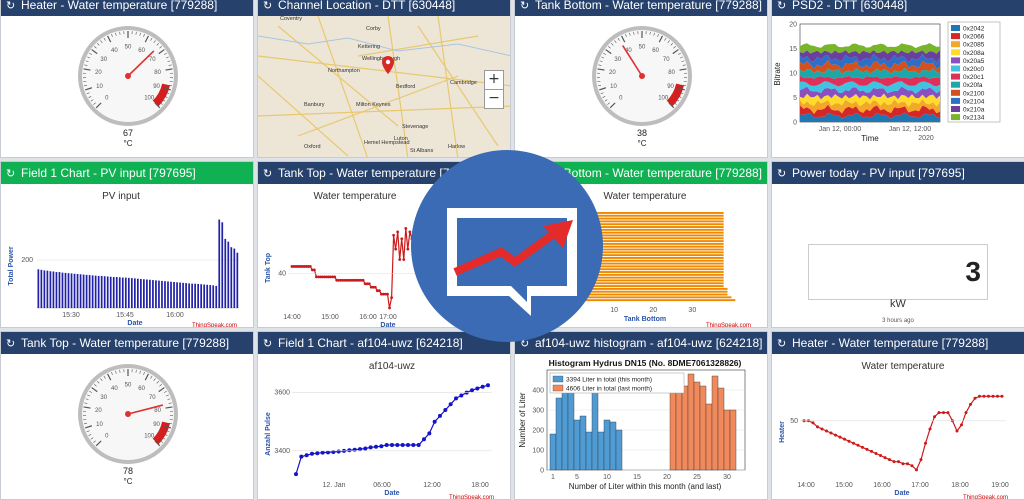 The height and width of the screenshot is (500, 1024). I want to click on x-tick-label: 1, so click(553, 477).